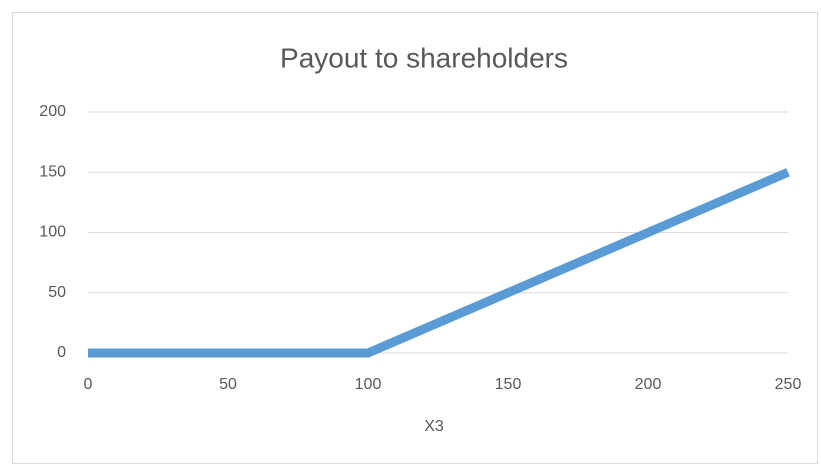  What do you see at coordinates (434, 426) in the screenshot?
I see `x-axis-label: X3` at bounding box center [434, 426].